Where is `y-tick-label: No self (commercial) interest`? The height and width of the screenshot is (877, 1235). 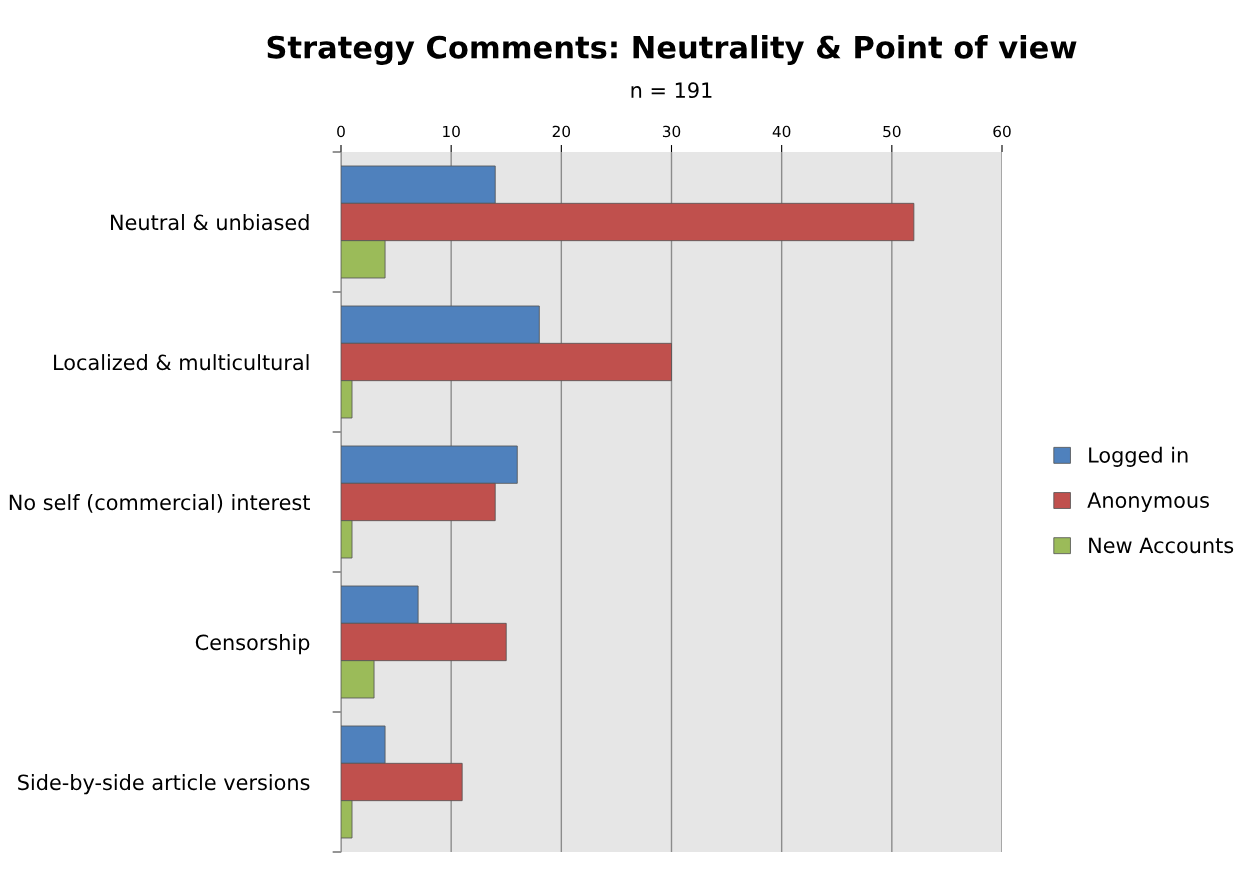
y-tick-label: No self (commercial) interest is located at coordinates (159, 503).